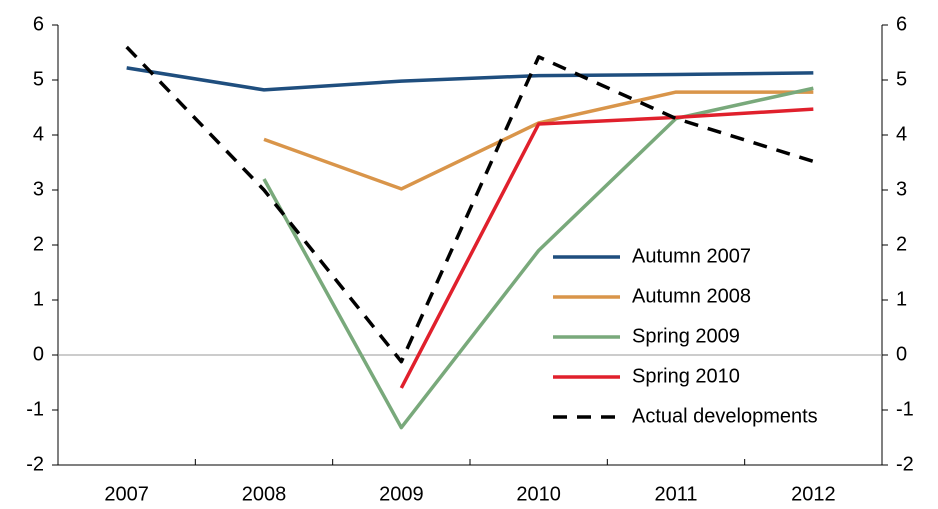 This screenshot has height=509, width=938. What do you see at coordinates (38, 299) in the screenshot?
I see `y-tick-label: 1` at bounding box center [38, 299].